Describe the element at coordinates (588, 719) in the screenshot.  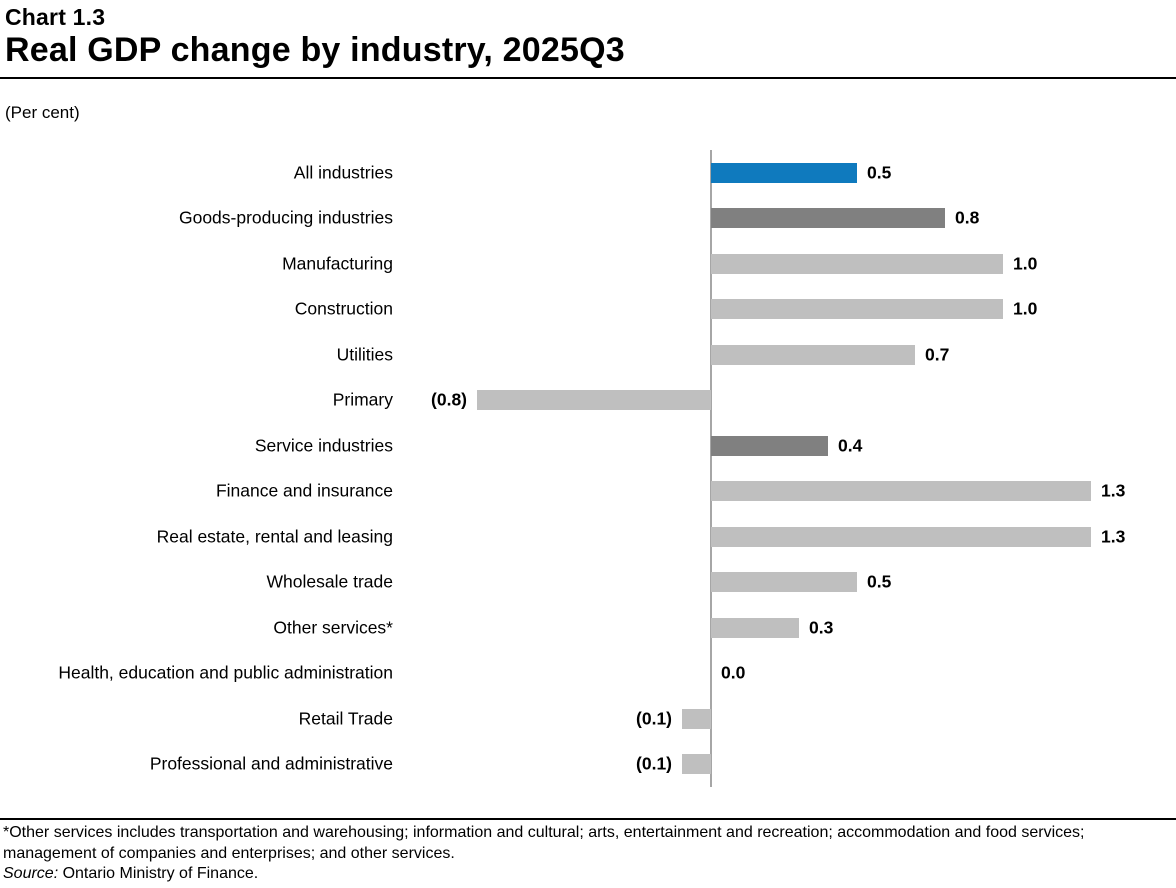
I see `chart-row: Retail Trade (0.1)` at that location.